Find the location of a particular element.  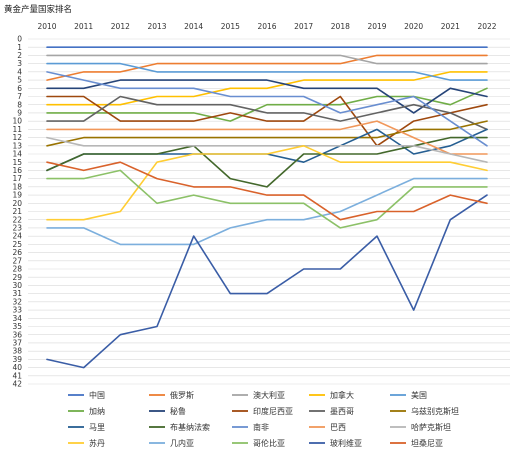

legend-label: 哥伦比亚 is located at coordinates (269, 443).